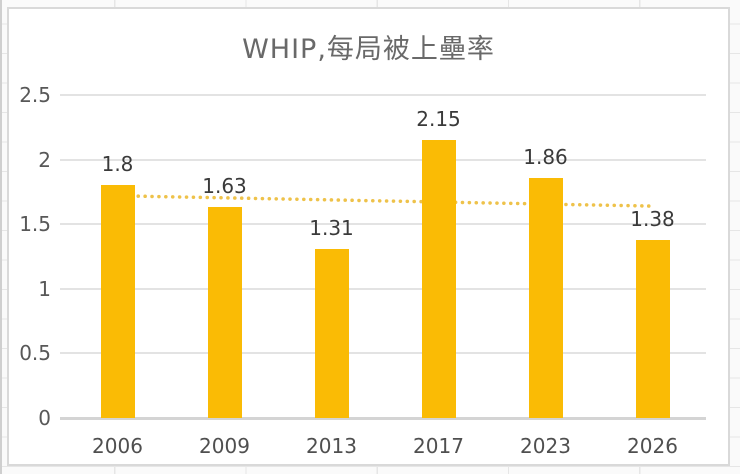 Image resolution: width=740 pixels, height=474 pixels. Describe the element at coordinates (383, 418) in the screenshot. I see `x-axis-line` at that location.